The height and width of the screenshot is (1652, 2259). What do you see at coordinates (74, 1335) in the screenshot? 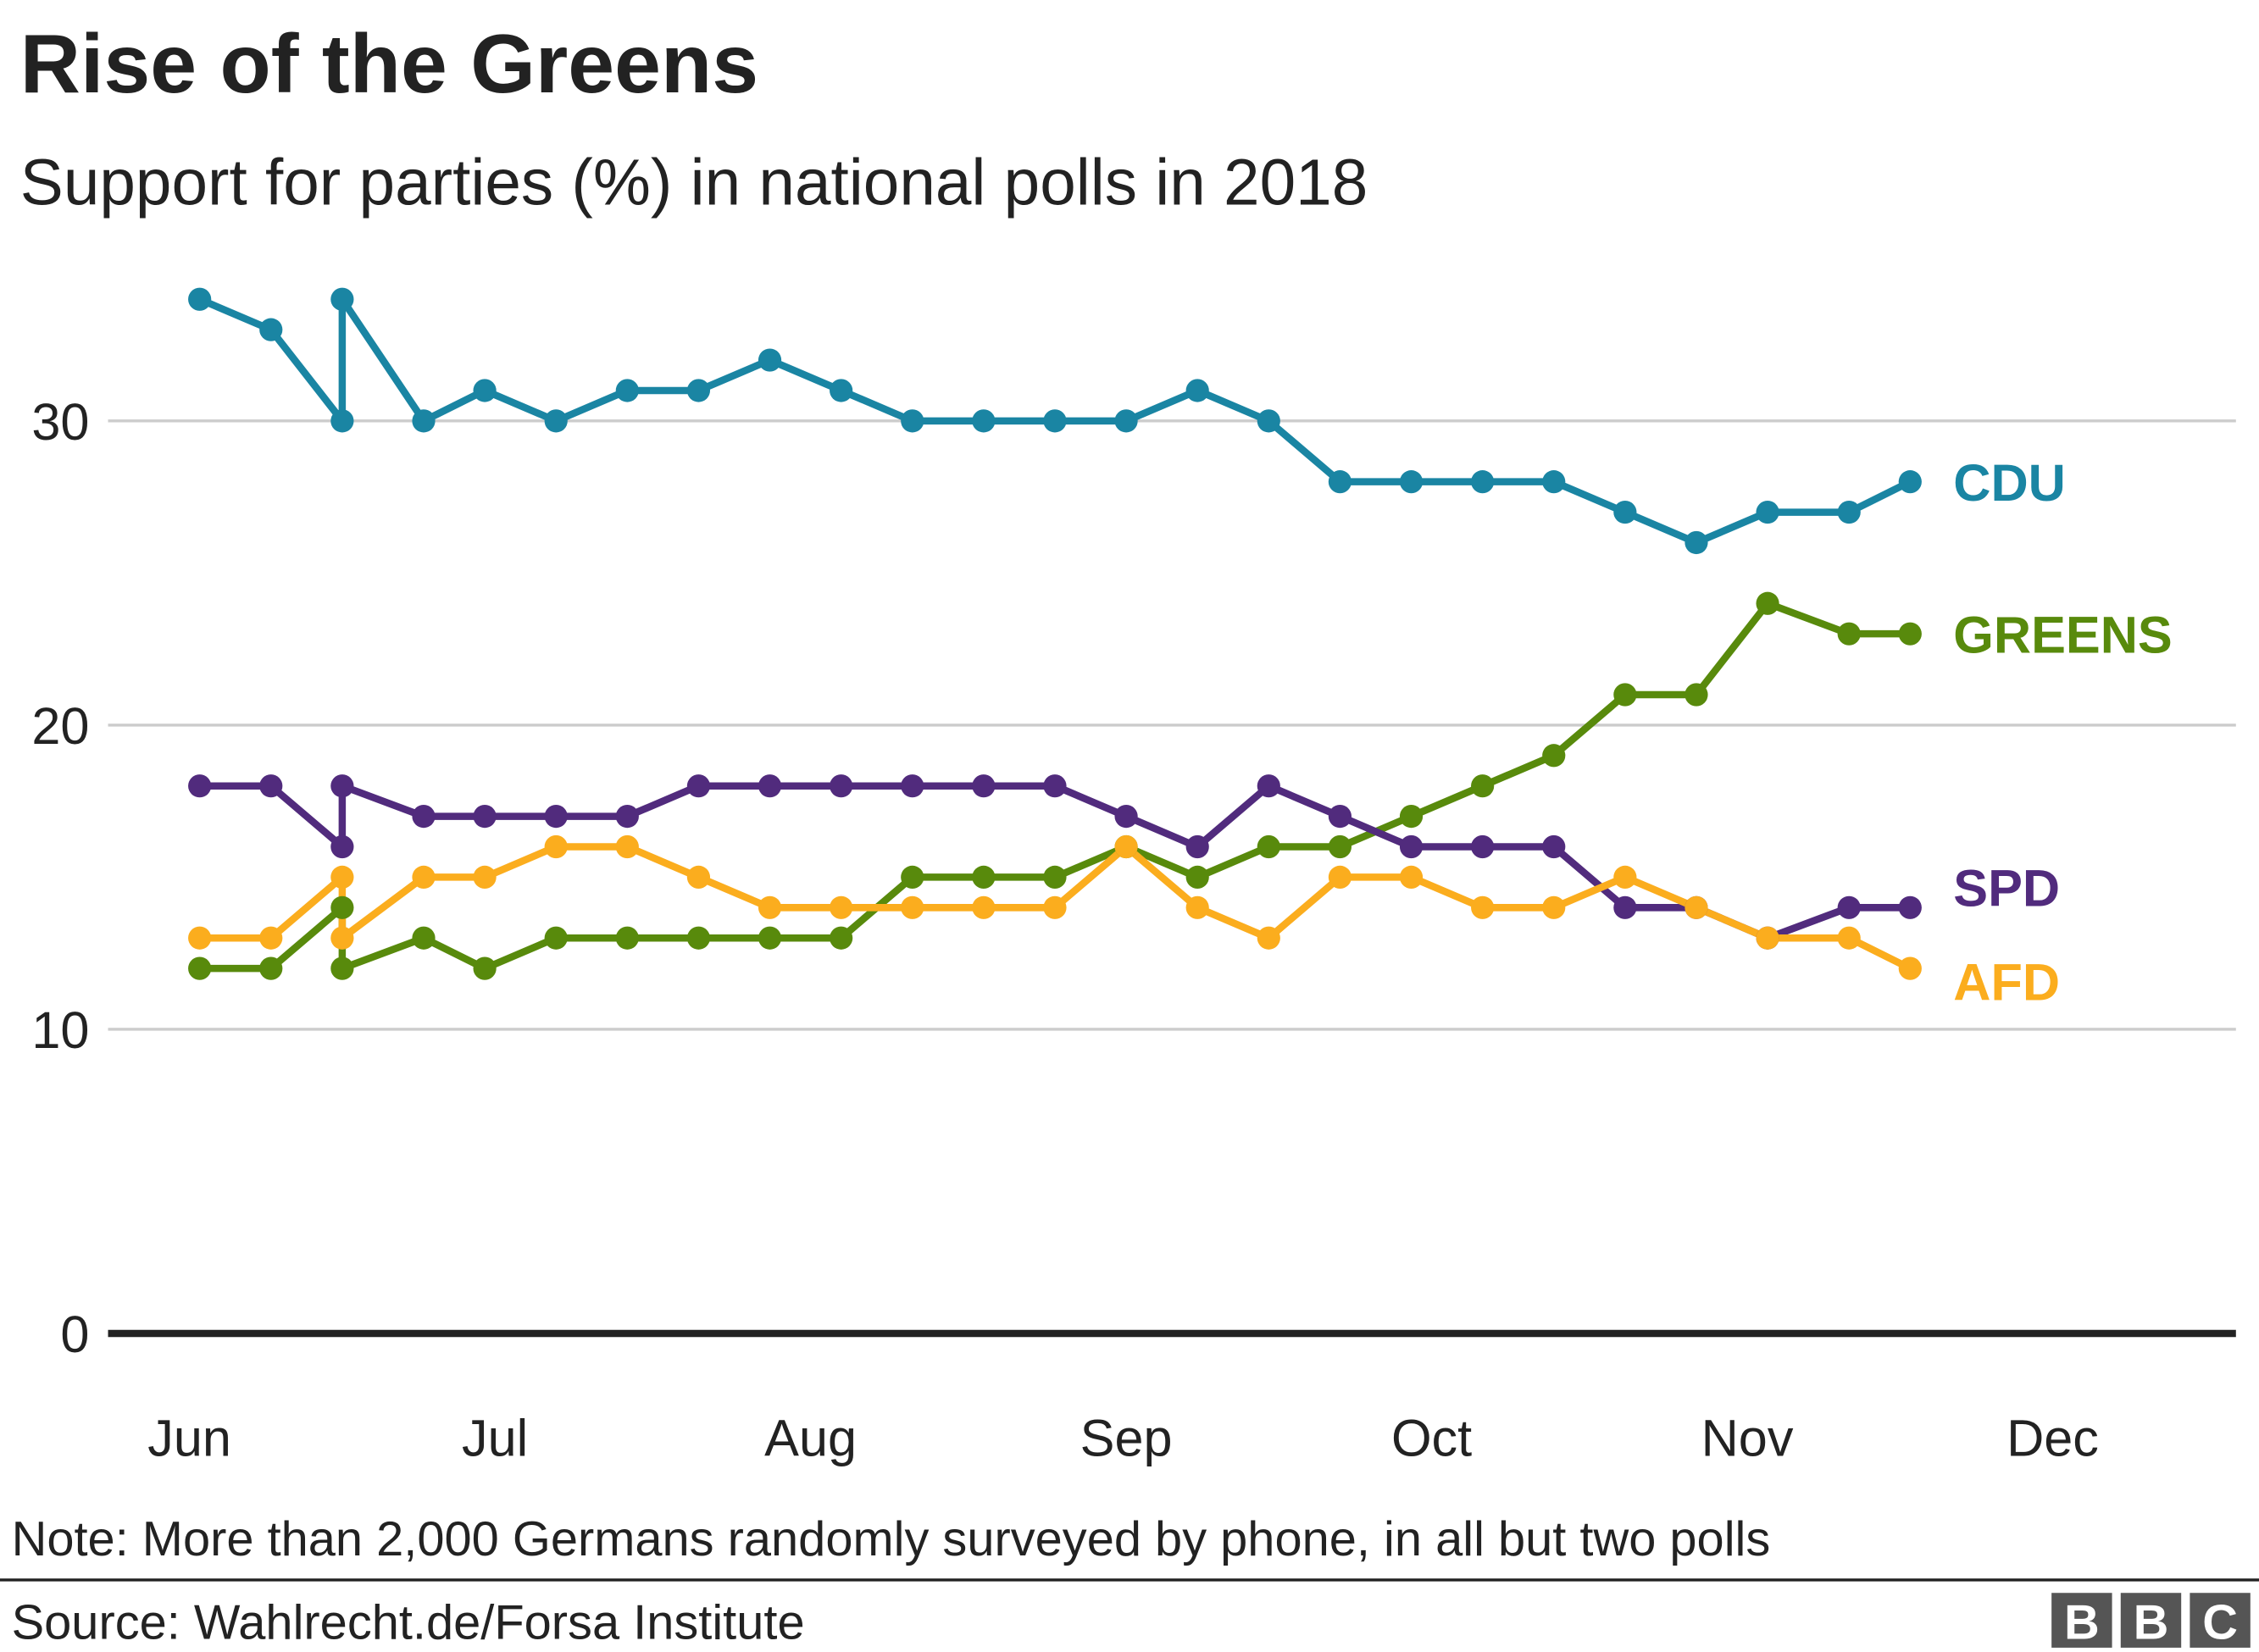
I see `y-tick-label: 0` at bounding box center [74, 1335].